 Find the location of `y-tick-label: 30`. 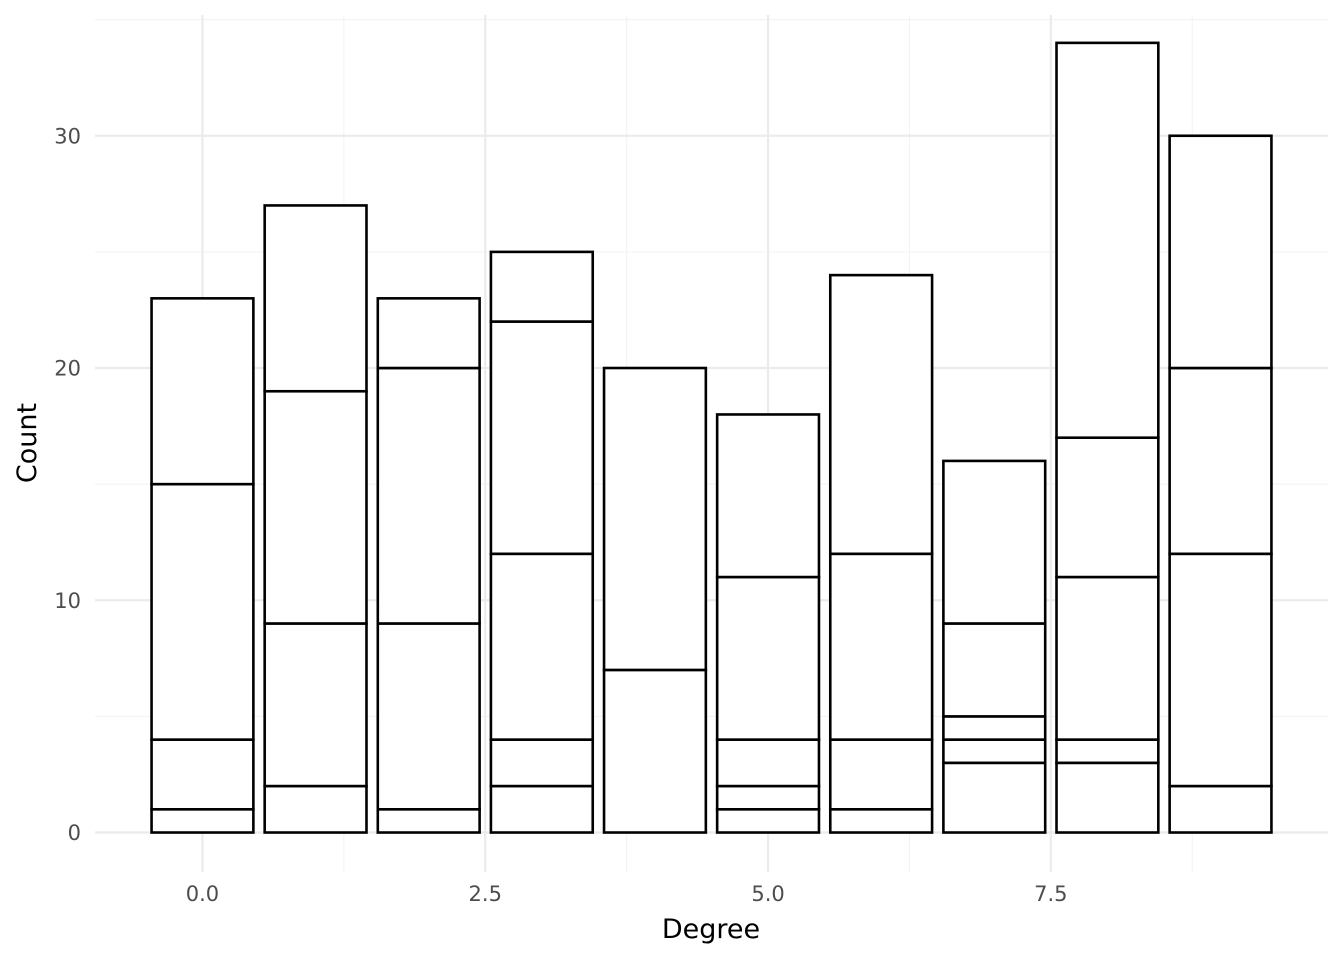

y-tick-label: 30 is located at coordinates (67, 136).